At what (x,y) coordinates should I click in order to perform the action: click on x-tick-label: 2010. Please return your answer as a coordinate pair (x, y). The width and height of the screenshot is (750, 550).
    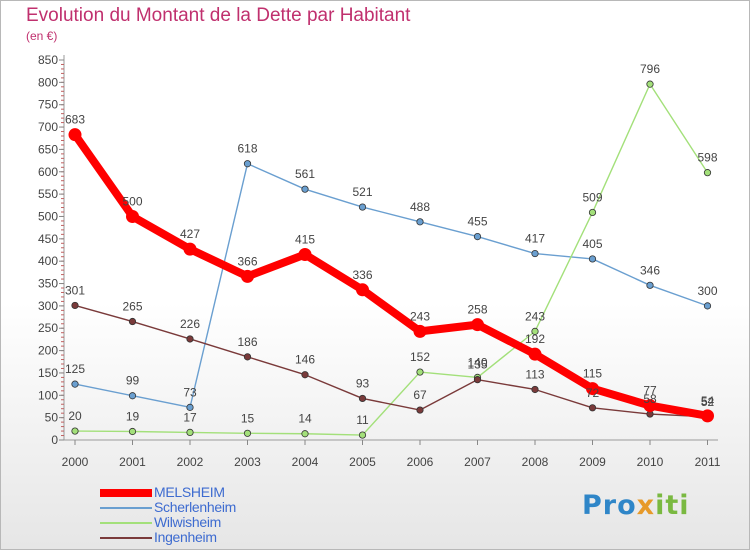
    Looking at the image, I should click on (650, 462).